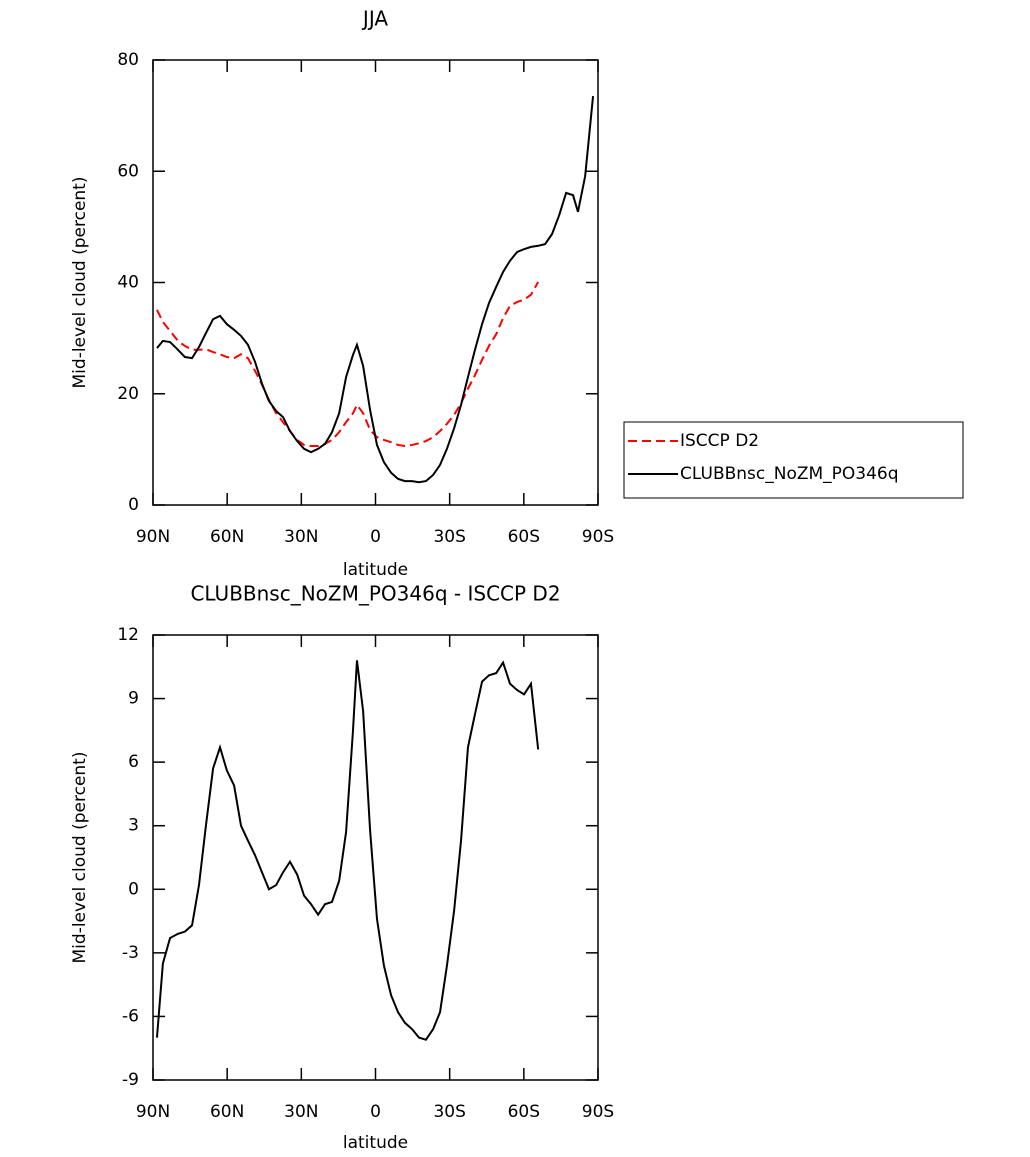 The width and height of the screenshot is (1030, 1157). What do you see at coordinates (128, 171) in the screenshot?
I see `y-tick-label: 60` at bounding box center [128, 171].